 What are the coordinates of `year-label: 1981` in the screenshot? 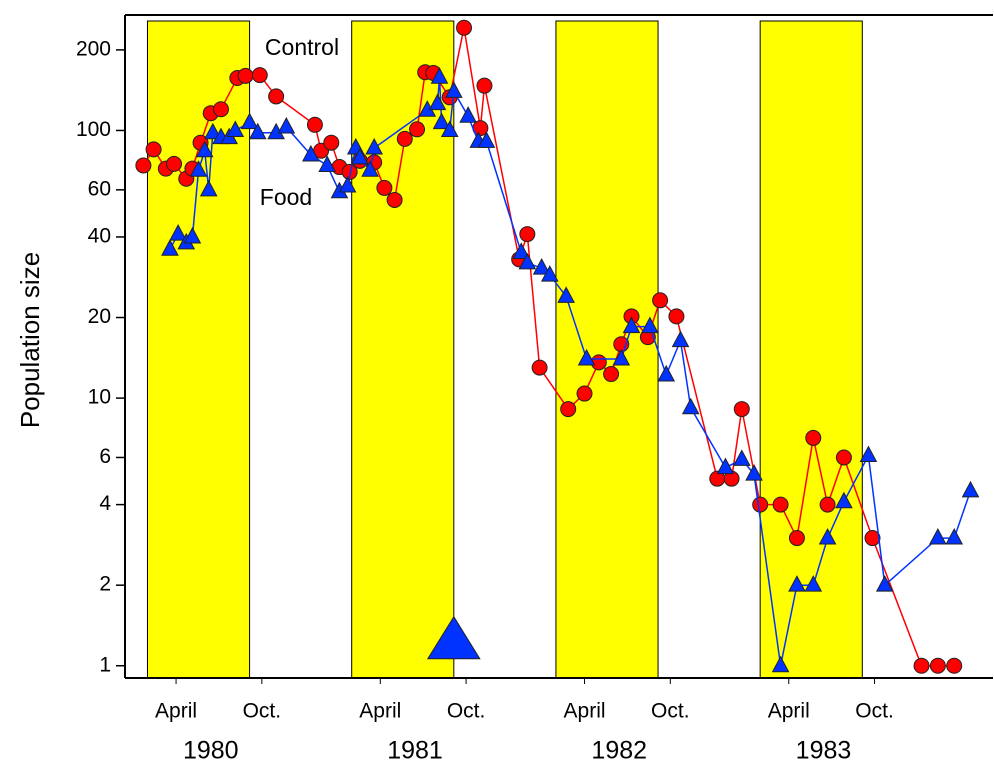 It's located at (415, 751).